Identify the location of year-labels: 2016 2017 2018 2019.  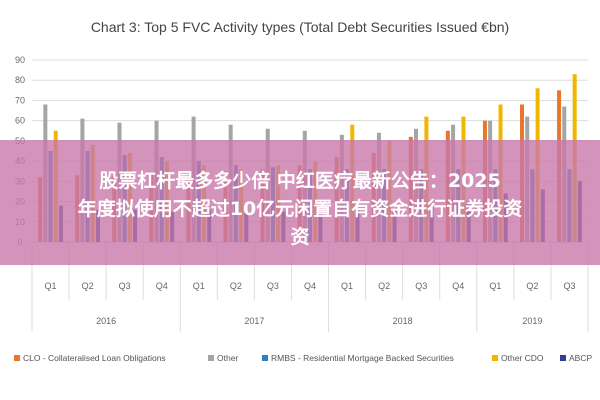
(310, 316).